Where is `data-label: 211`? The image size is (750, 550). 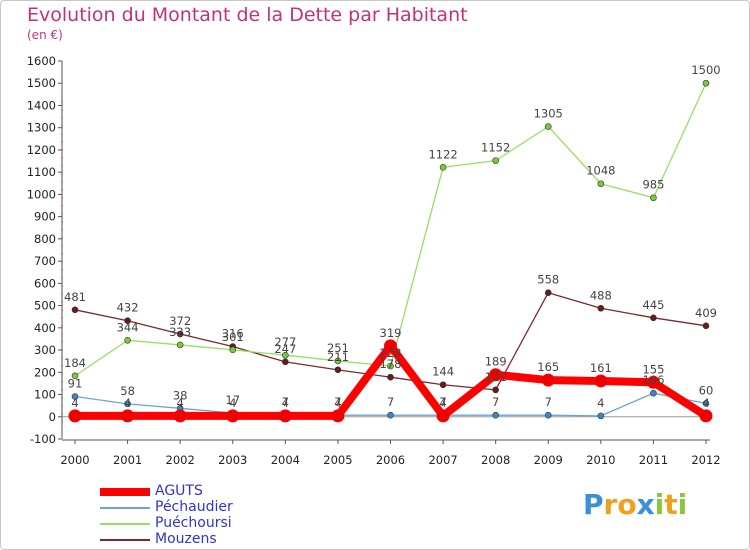
data-label: 211 is located at coordinates (338, 357).